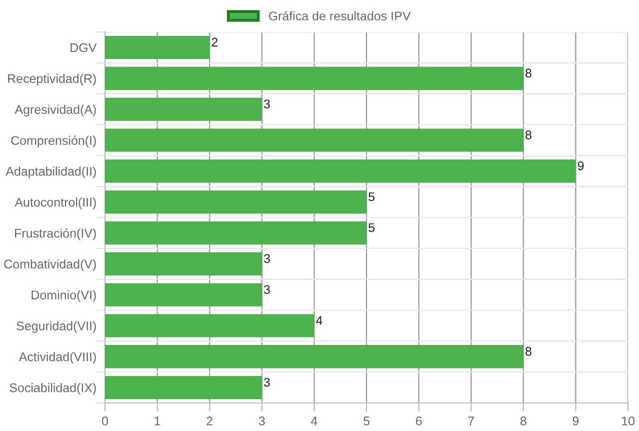  Describe the element at coordinates (215, 42) in the screenshot. I see `data-label: 2` at that location.